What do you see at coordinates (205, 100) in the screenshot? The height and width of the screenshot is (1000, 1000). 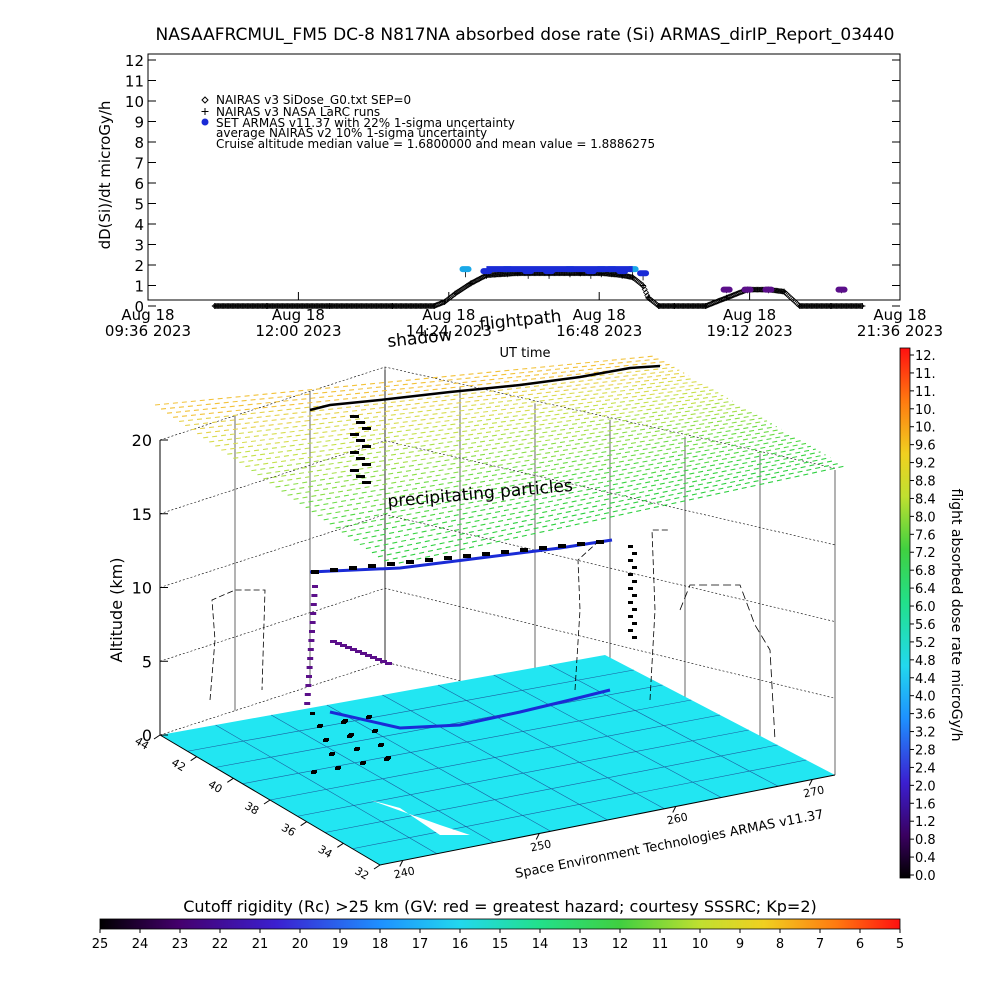 I see `diamond-icon` at bounding box center [205, 100].